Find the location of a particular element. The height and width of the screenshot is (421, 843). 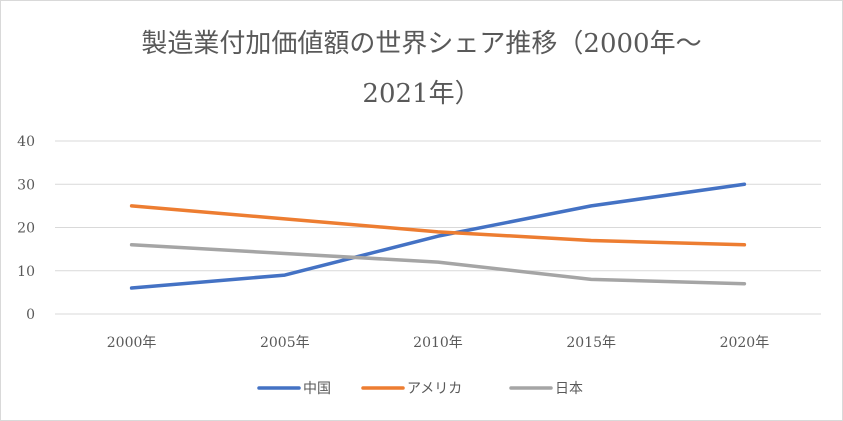

x-tick-label: 2010年 is located at coordinates (438, 343).